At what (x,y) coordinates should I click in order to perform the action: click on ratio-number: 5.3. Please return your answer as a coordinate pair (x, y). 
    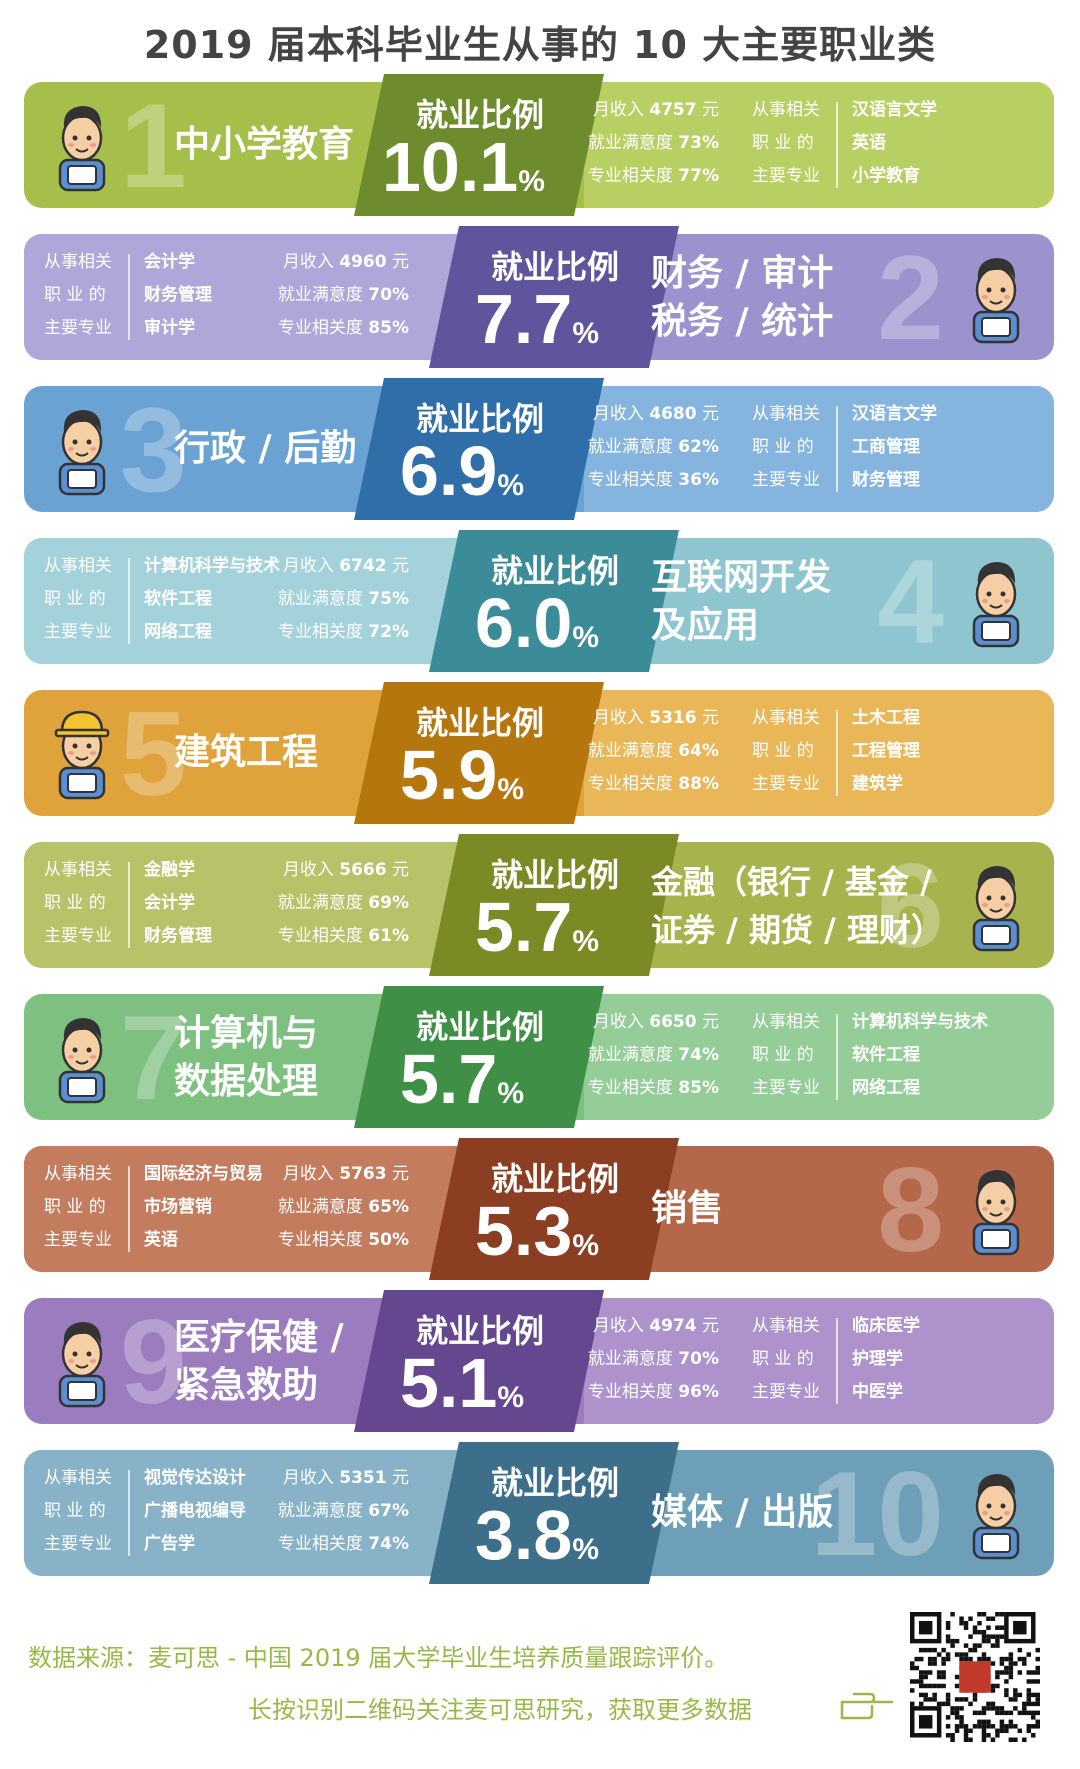
    Looking at the image, I should click on (524, 1231).